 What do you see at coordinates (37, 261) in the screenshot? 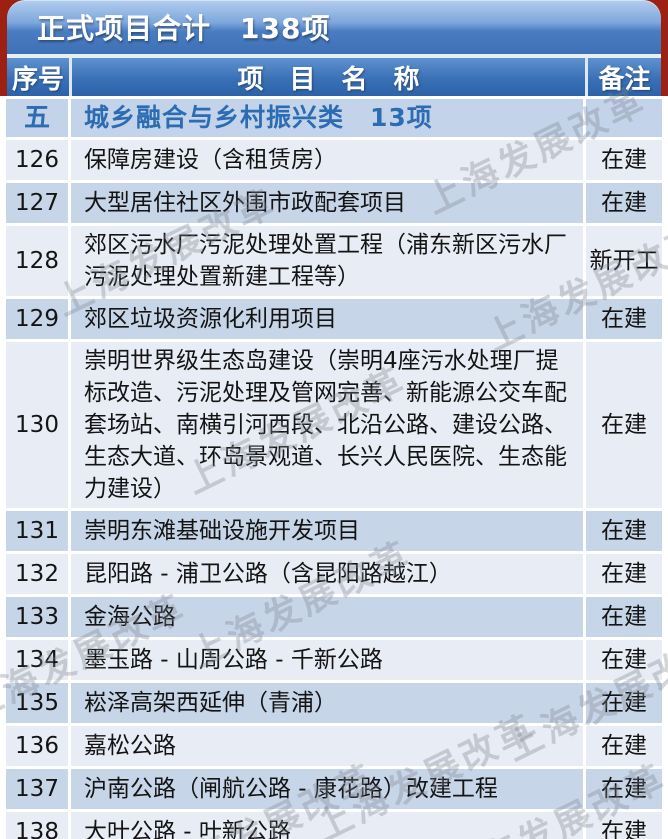
I see `row-number: 128` at bounding box center [37, 261].